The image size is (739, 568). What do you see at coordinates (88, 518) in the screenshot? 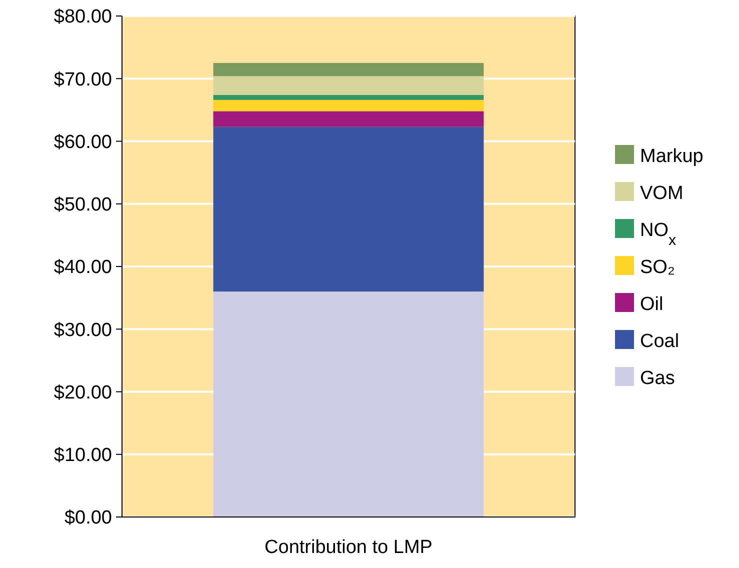
I see `y-tick-label: $0.00` at bounding box center [88, 518].